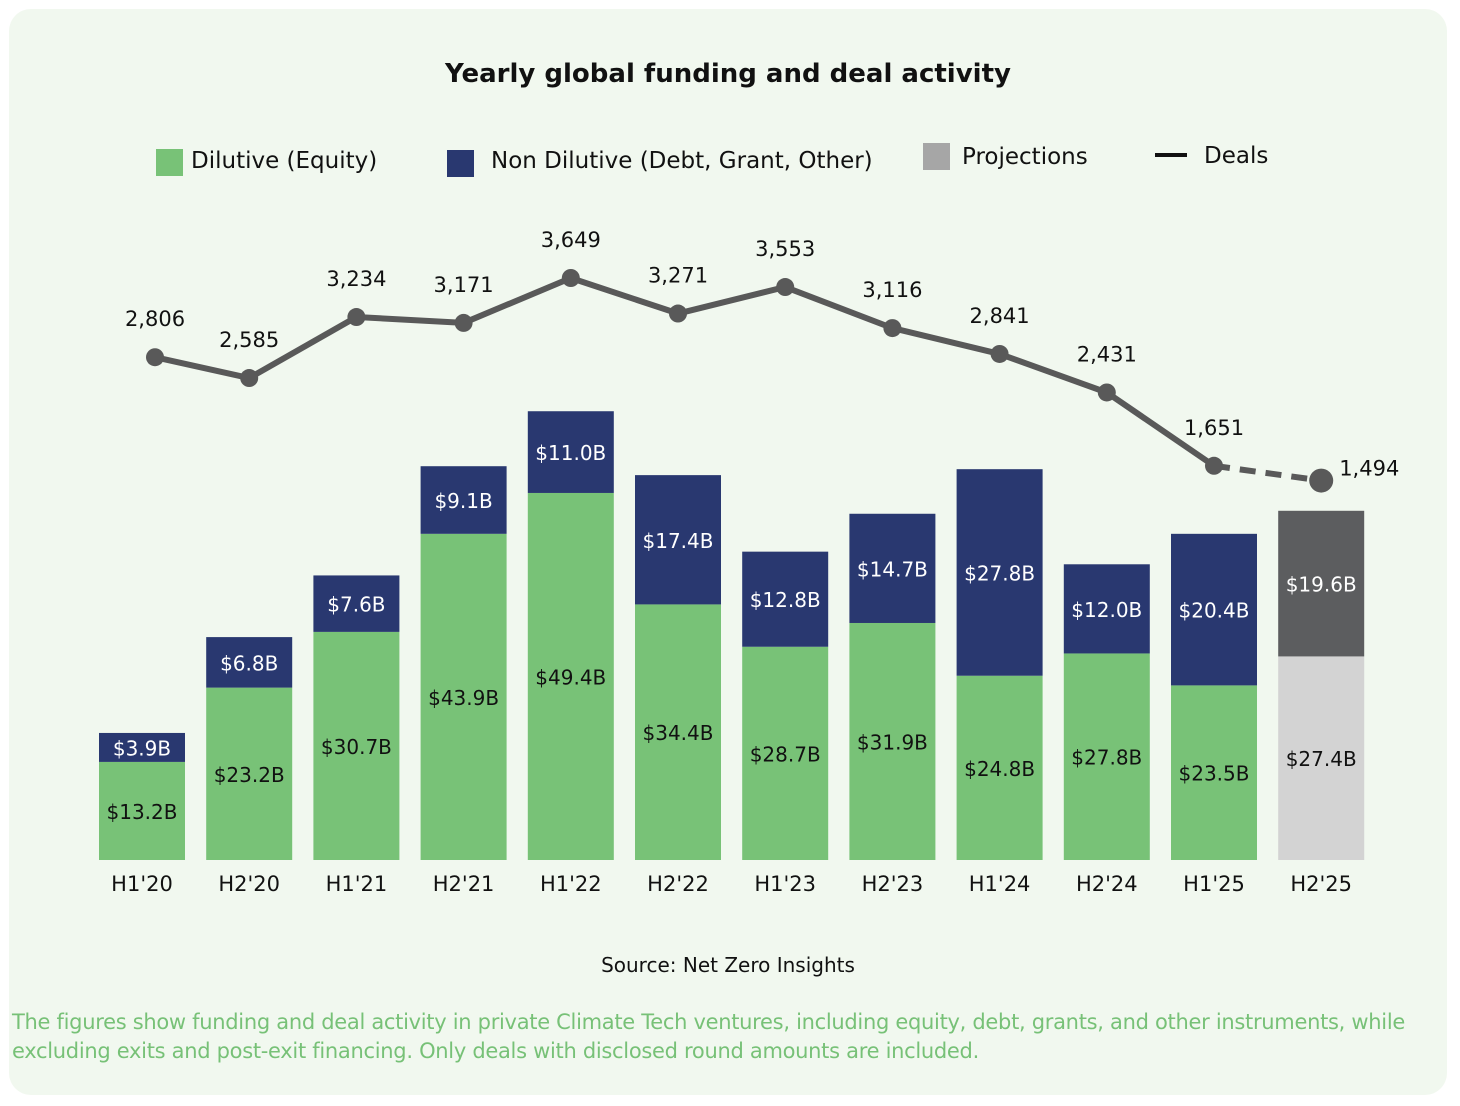 This screenshot has height=1106, width=1460. I want to click on x-tick-label: H1'20, so click(142, 884).